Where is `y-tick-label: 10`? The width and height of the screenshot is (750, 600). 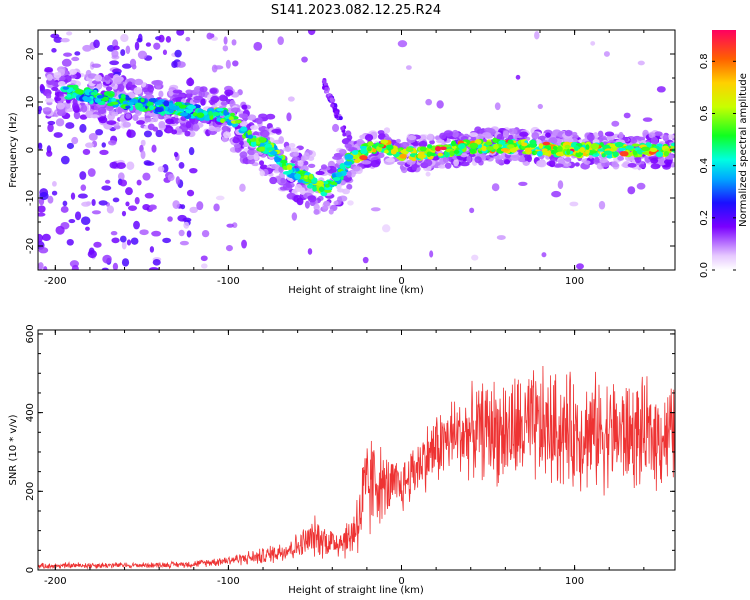
y-tick-label: 10 is located at coordinates (30, 102).